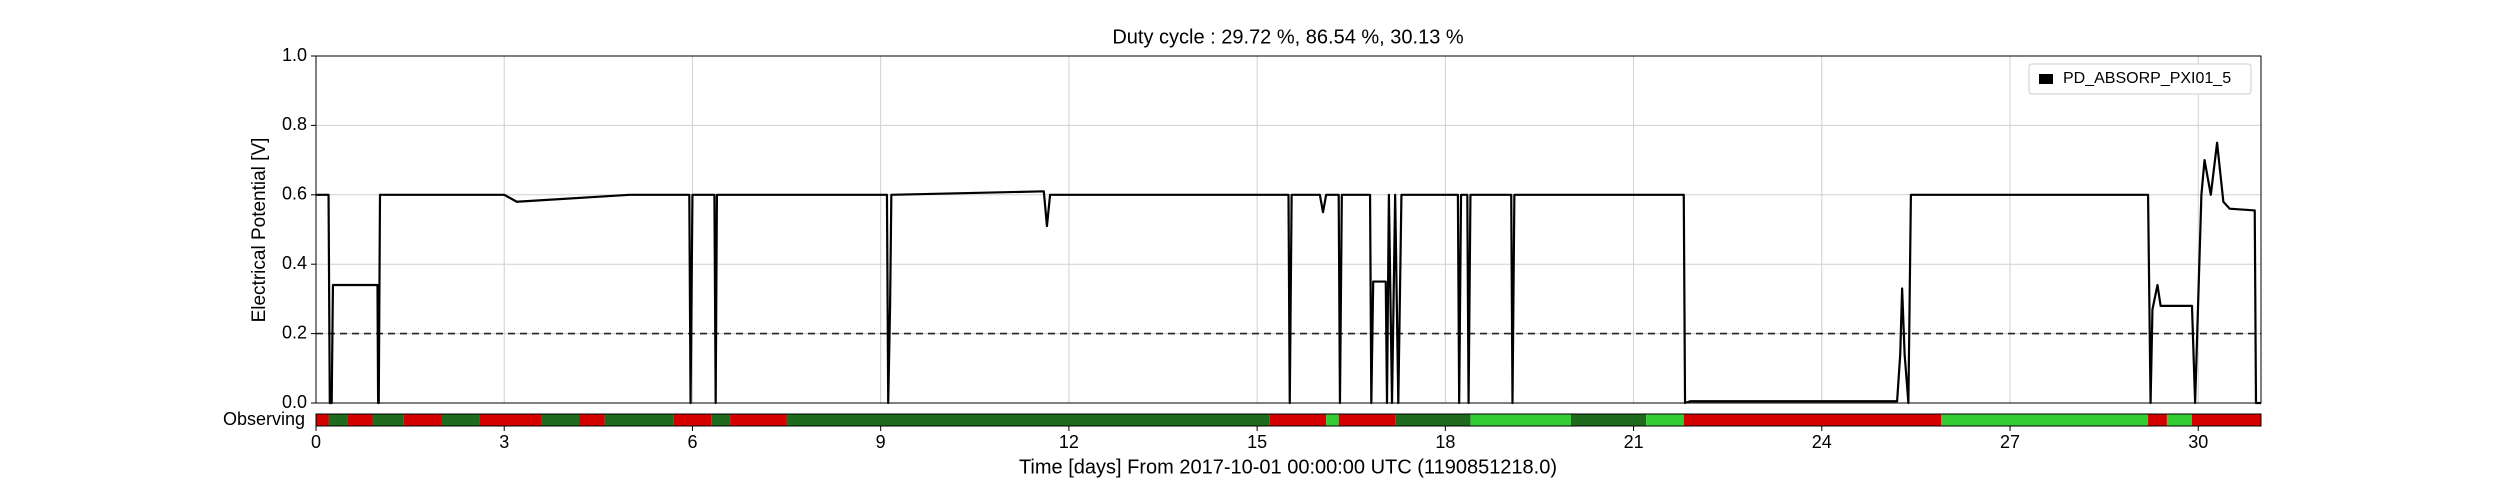 Image resolution: width=2500 pixels, height=500 pixels. I want to click on x-tick-label: 12, so click(1069, 442).